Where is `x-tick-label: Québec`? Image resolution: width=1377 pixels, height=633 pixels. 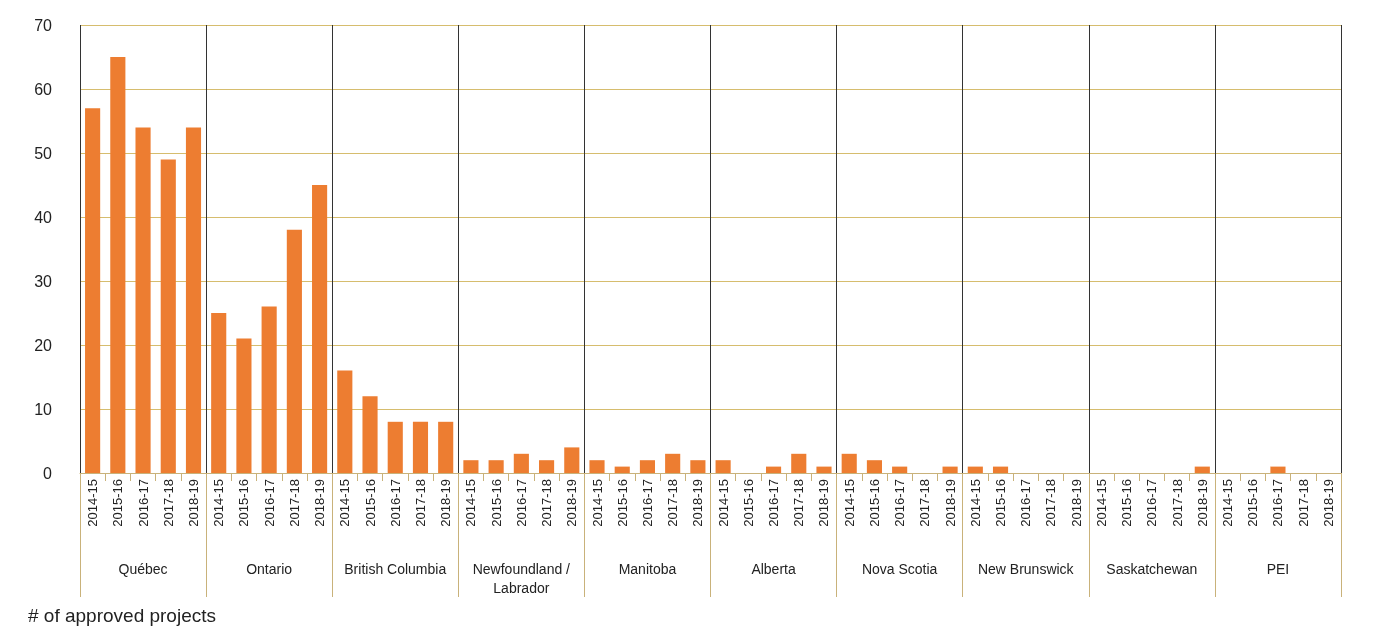
x-tick-label: Québec is located at coordinates (143, 568).